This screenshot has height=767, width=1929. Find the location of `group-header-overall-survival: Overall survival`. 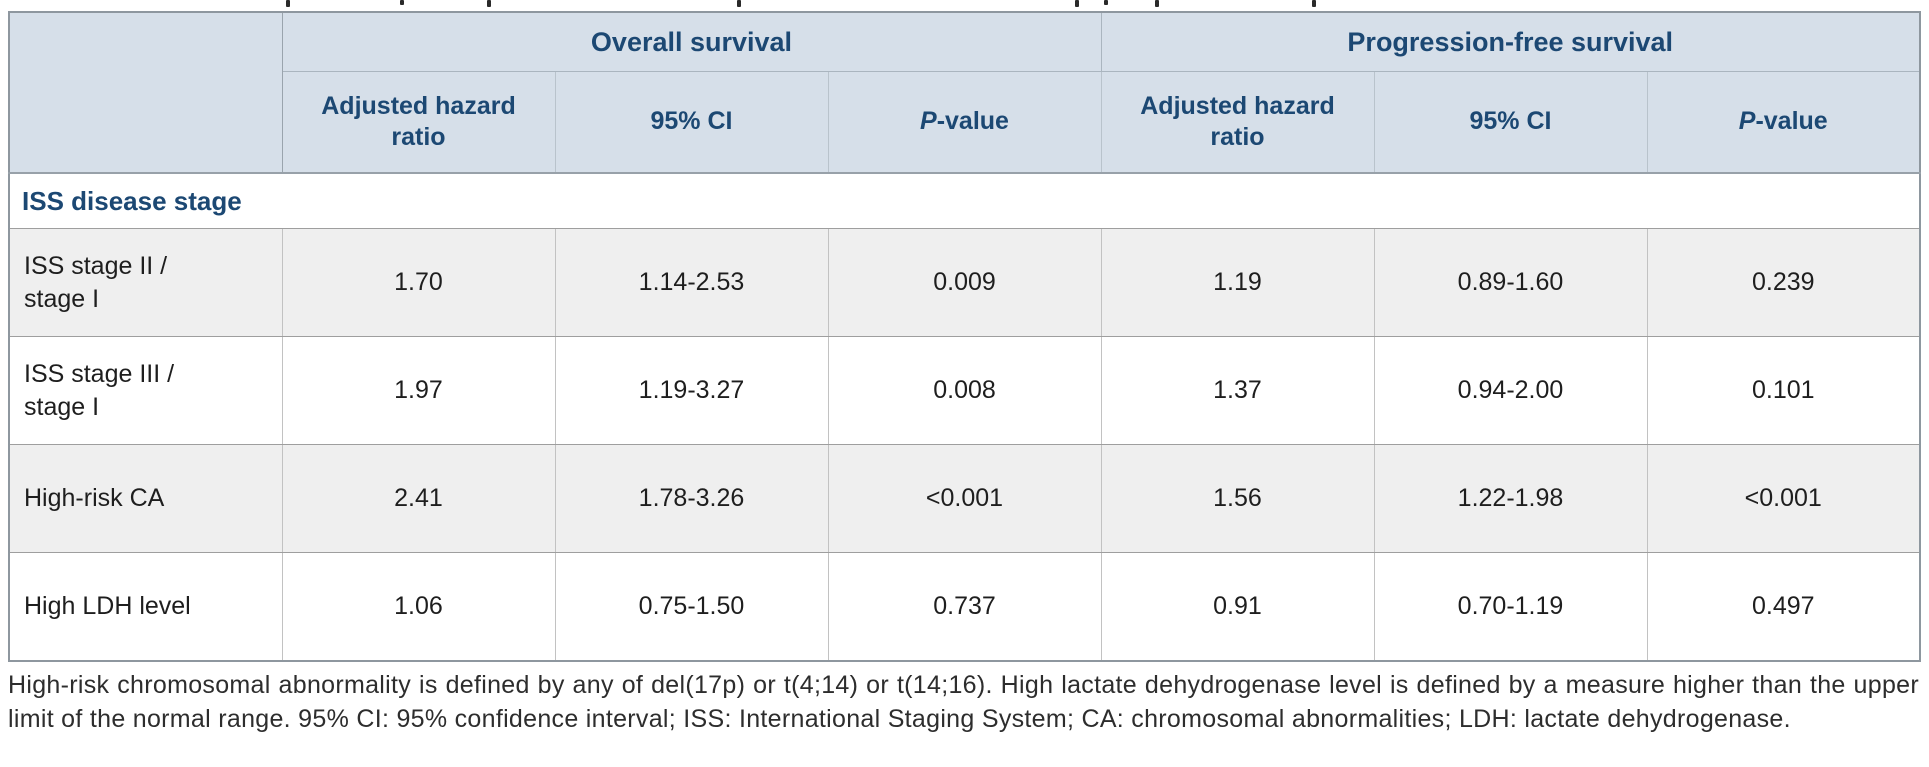

group-header-overall-survival: Overall survival is located at coordinates (691, 41).